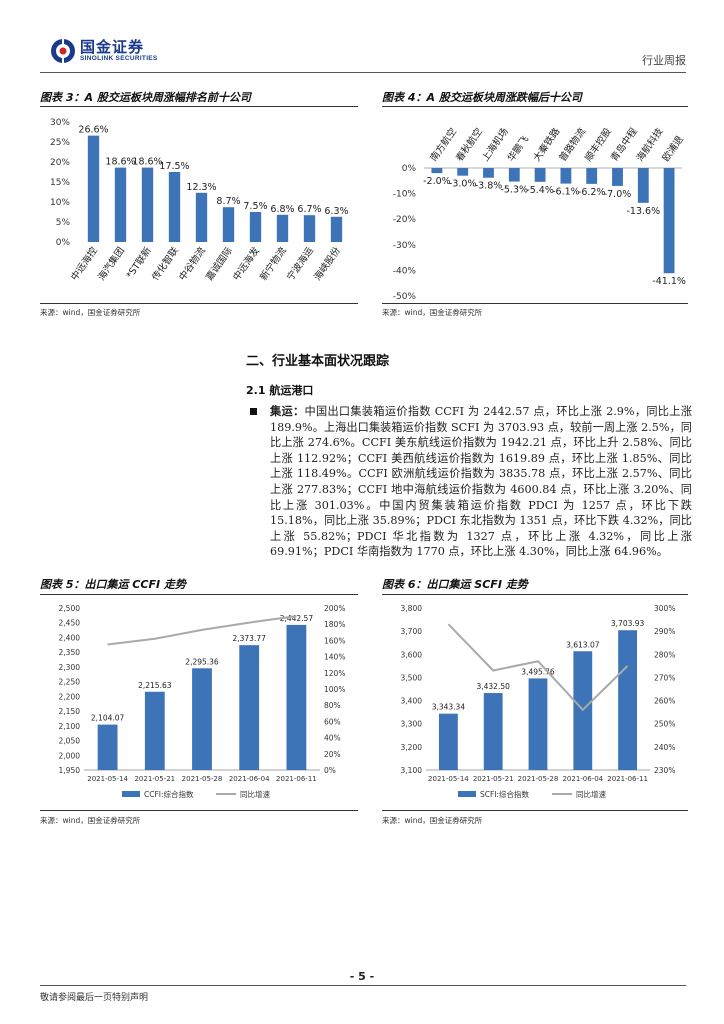 The height and width of the screenshot is (1024, 724). What do you see at coordinates (412, 677) in the screenshot?
I see `y-left-tick-label: 3,500` at bounding box center [412, 677].